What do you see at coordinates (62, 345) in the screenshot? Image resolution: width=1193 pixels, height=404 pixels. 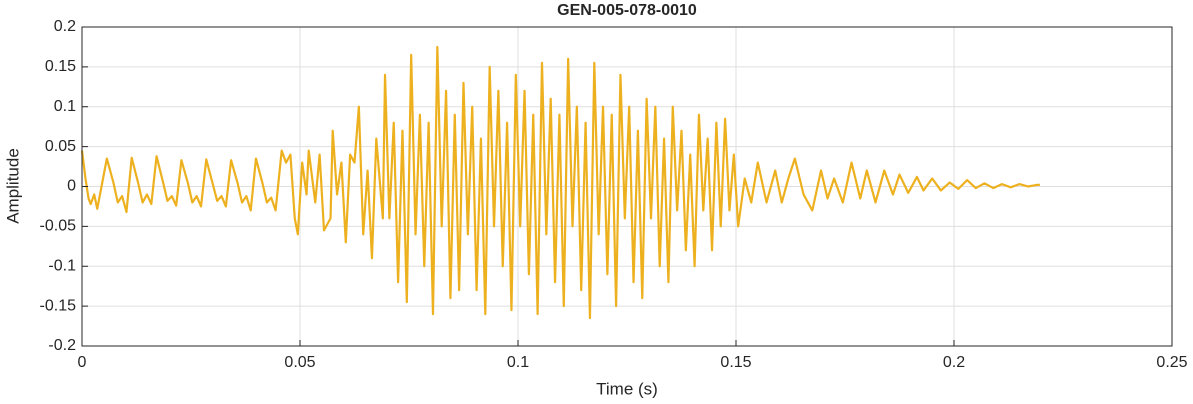 I see `y-tick-label: -0.2` at bounding box center [62, 345].